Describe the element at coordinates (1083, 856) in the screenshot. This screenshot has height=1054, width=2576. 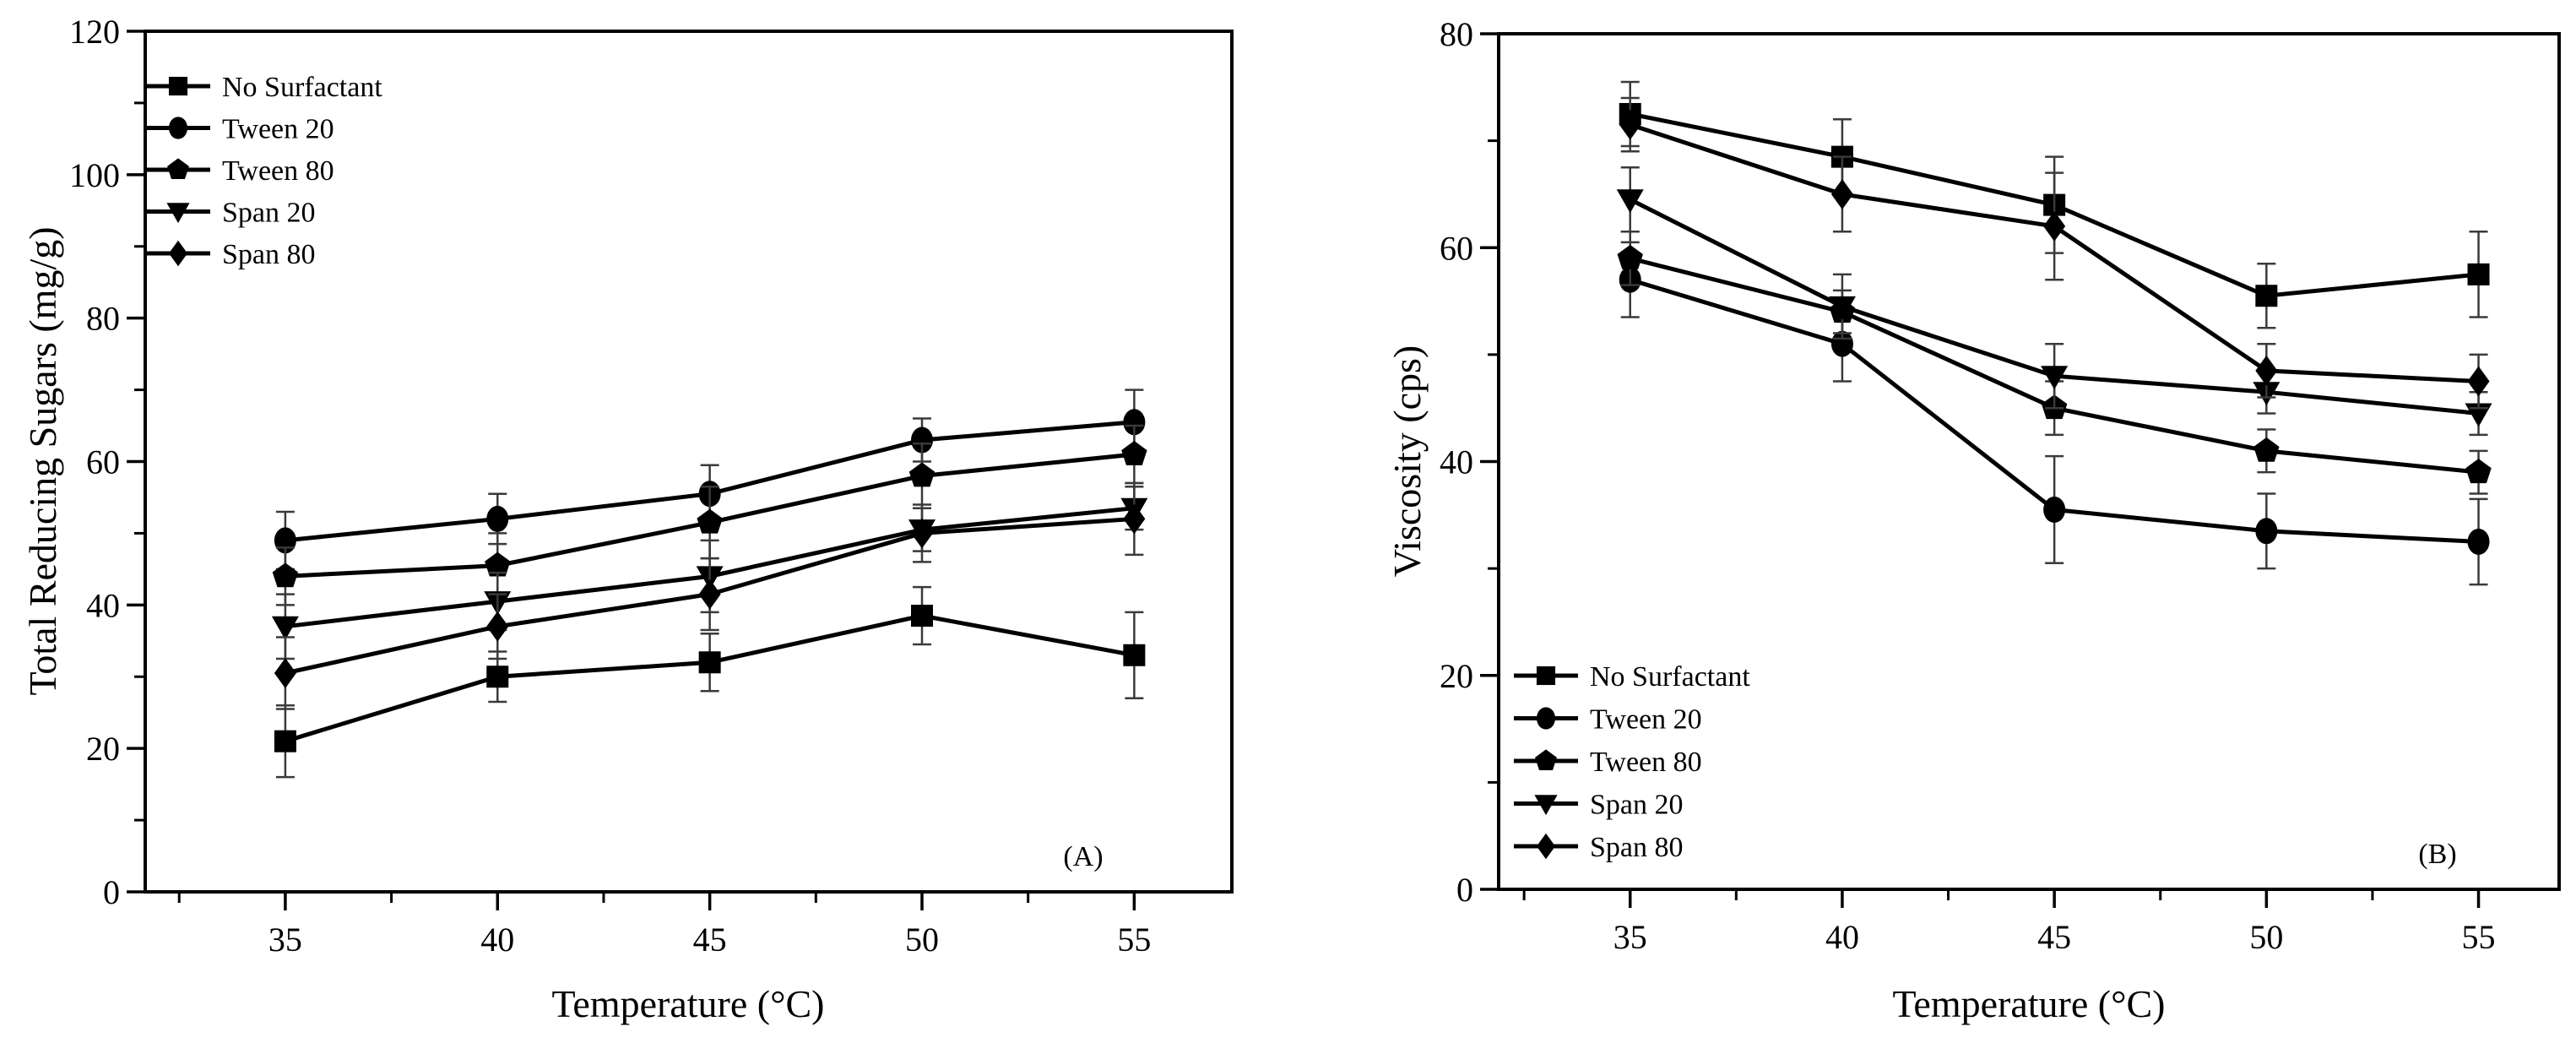
I see `panel-label--a-: (A)` at that location.